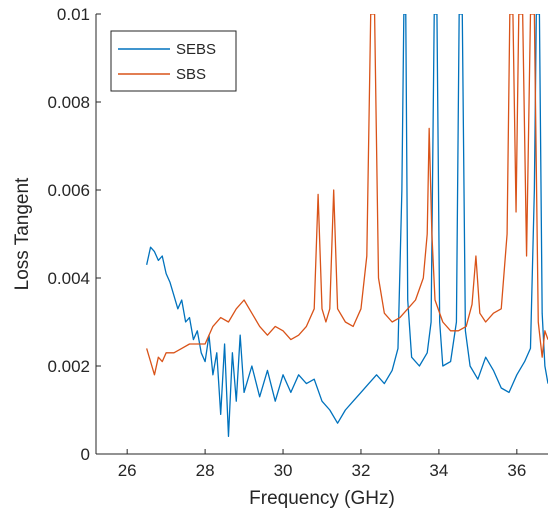  What do you see at coordinates (205, 470) in the screenshot?
I see `x-tick-label-28: 28` at bounding box center [205, 470].